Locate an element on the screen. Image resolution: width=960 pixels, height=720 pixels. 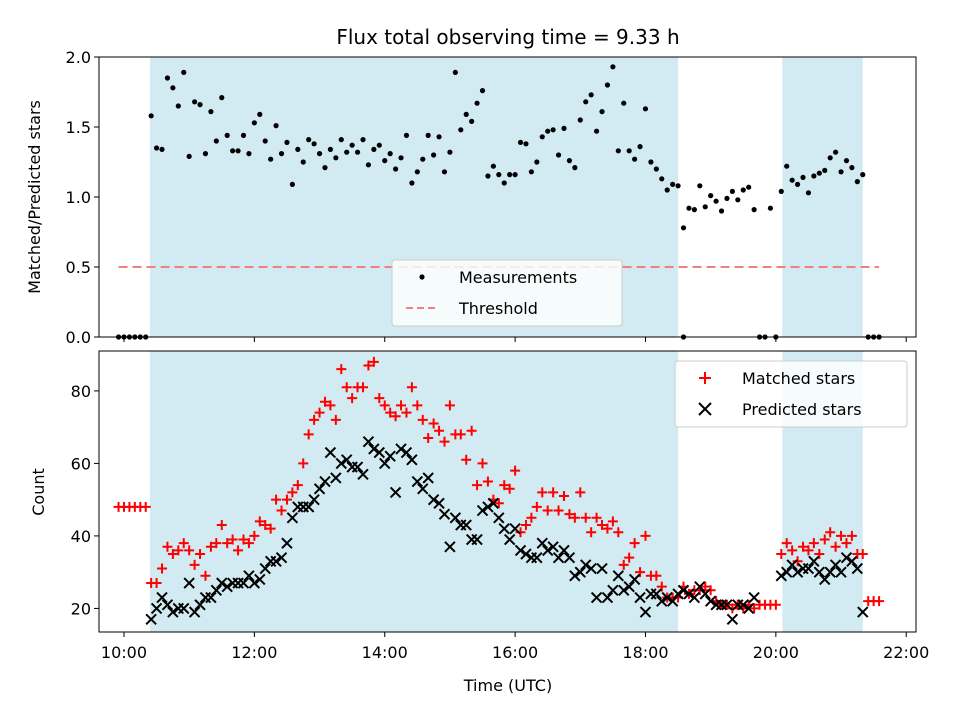
bottom-y-axis-label: Count is located at coordinates (38, 492).